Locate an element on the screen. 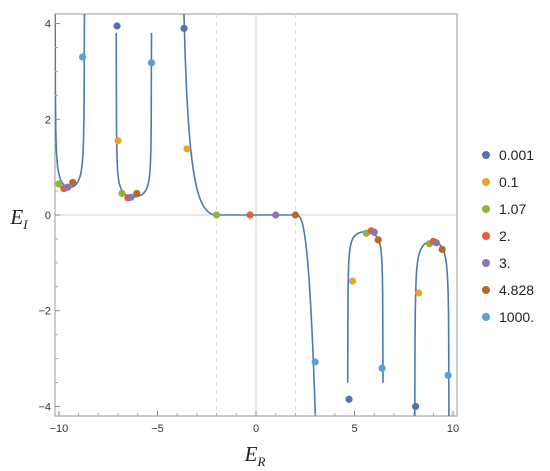 This screenshot has width=550, height=471. y-axis-label: EI is located at coordinates (18, 218).